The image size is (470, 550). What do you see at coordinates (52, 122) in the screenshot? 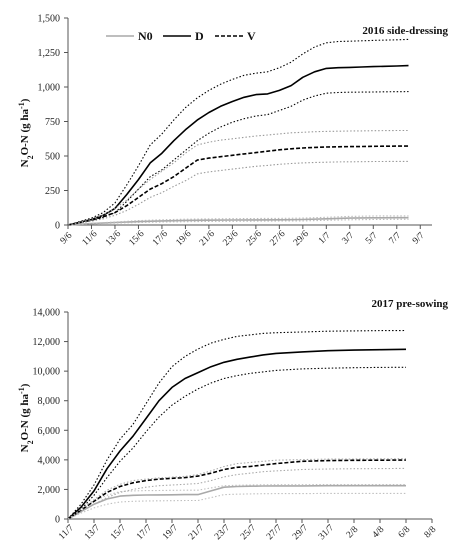
I see `y-tick-label: 750` at bounding box center [52, 122].